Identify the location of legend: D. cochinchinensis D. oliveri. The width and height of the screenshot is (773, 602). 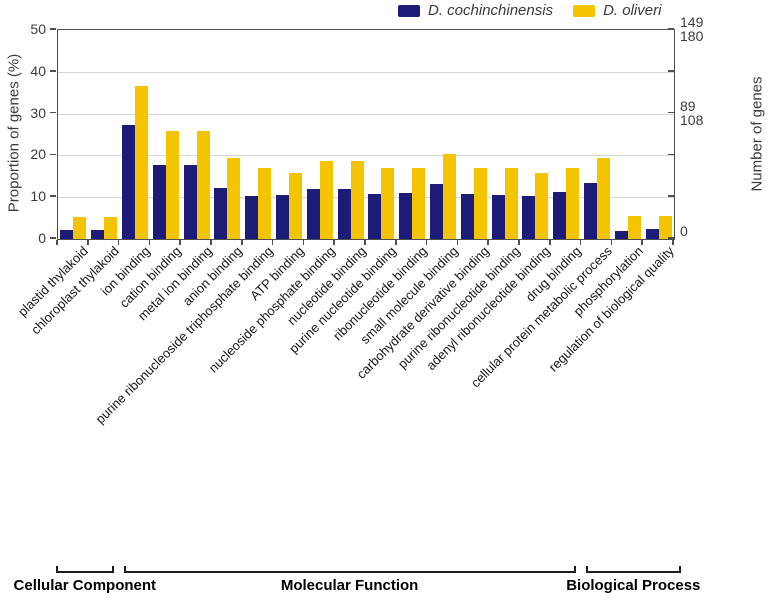
(529, 10).